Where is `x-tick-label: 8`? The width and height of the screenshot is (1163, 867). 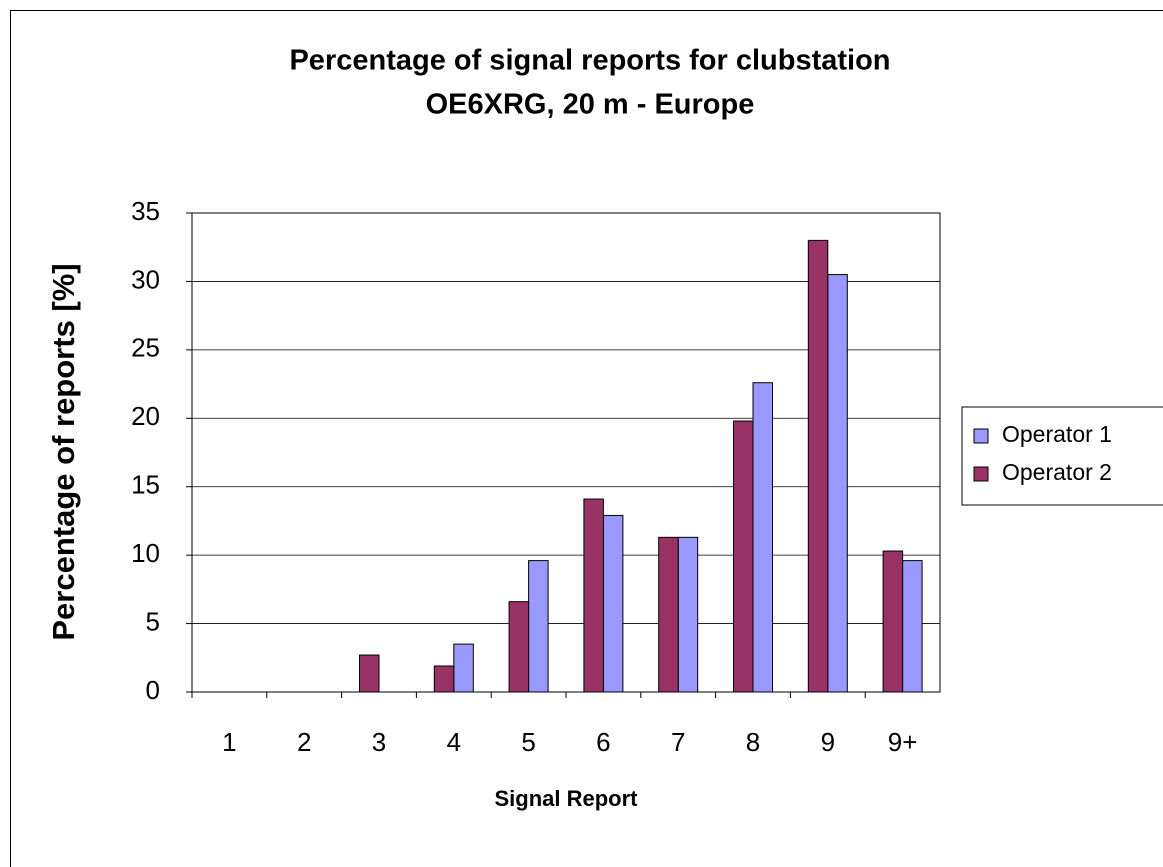
x-tick-label: 8 is located at coordinates (753, 742).